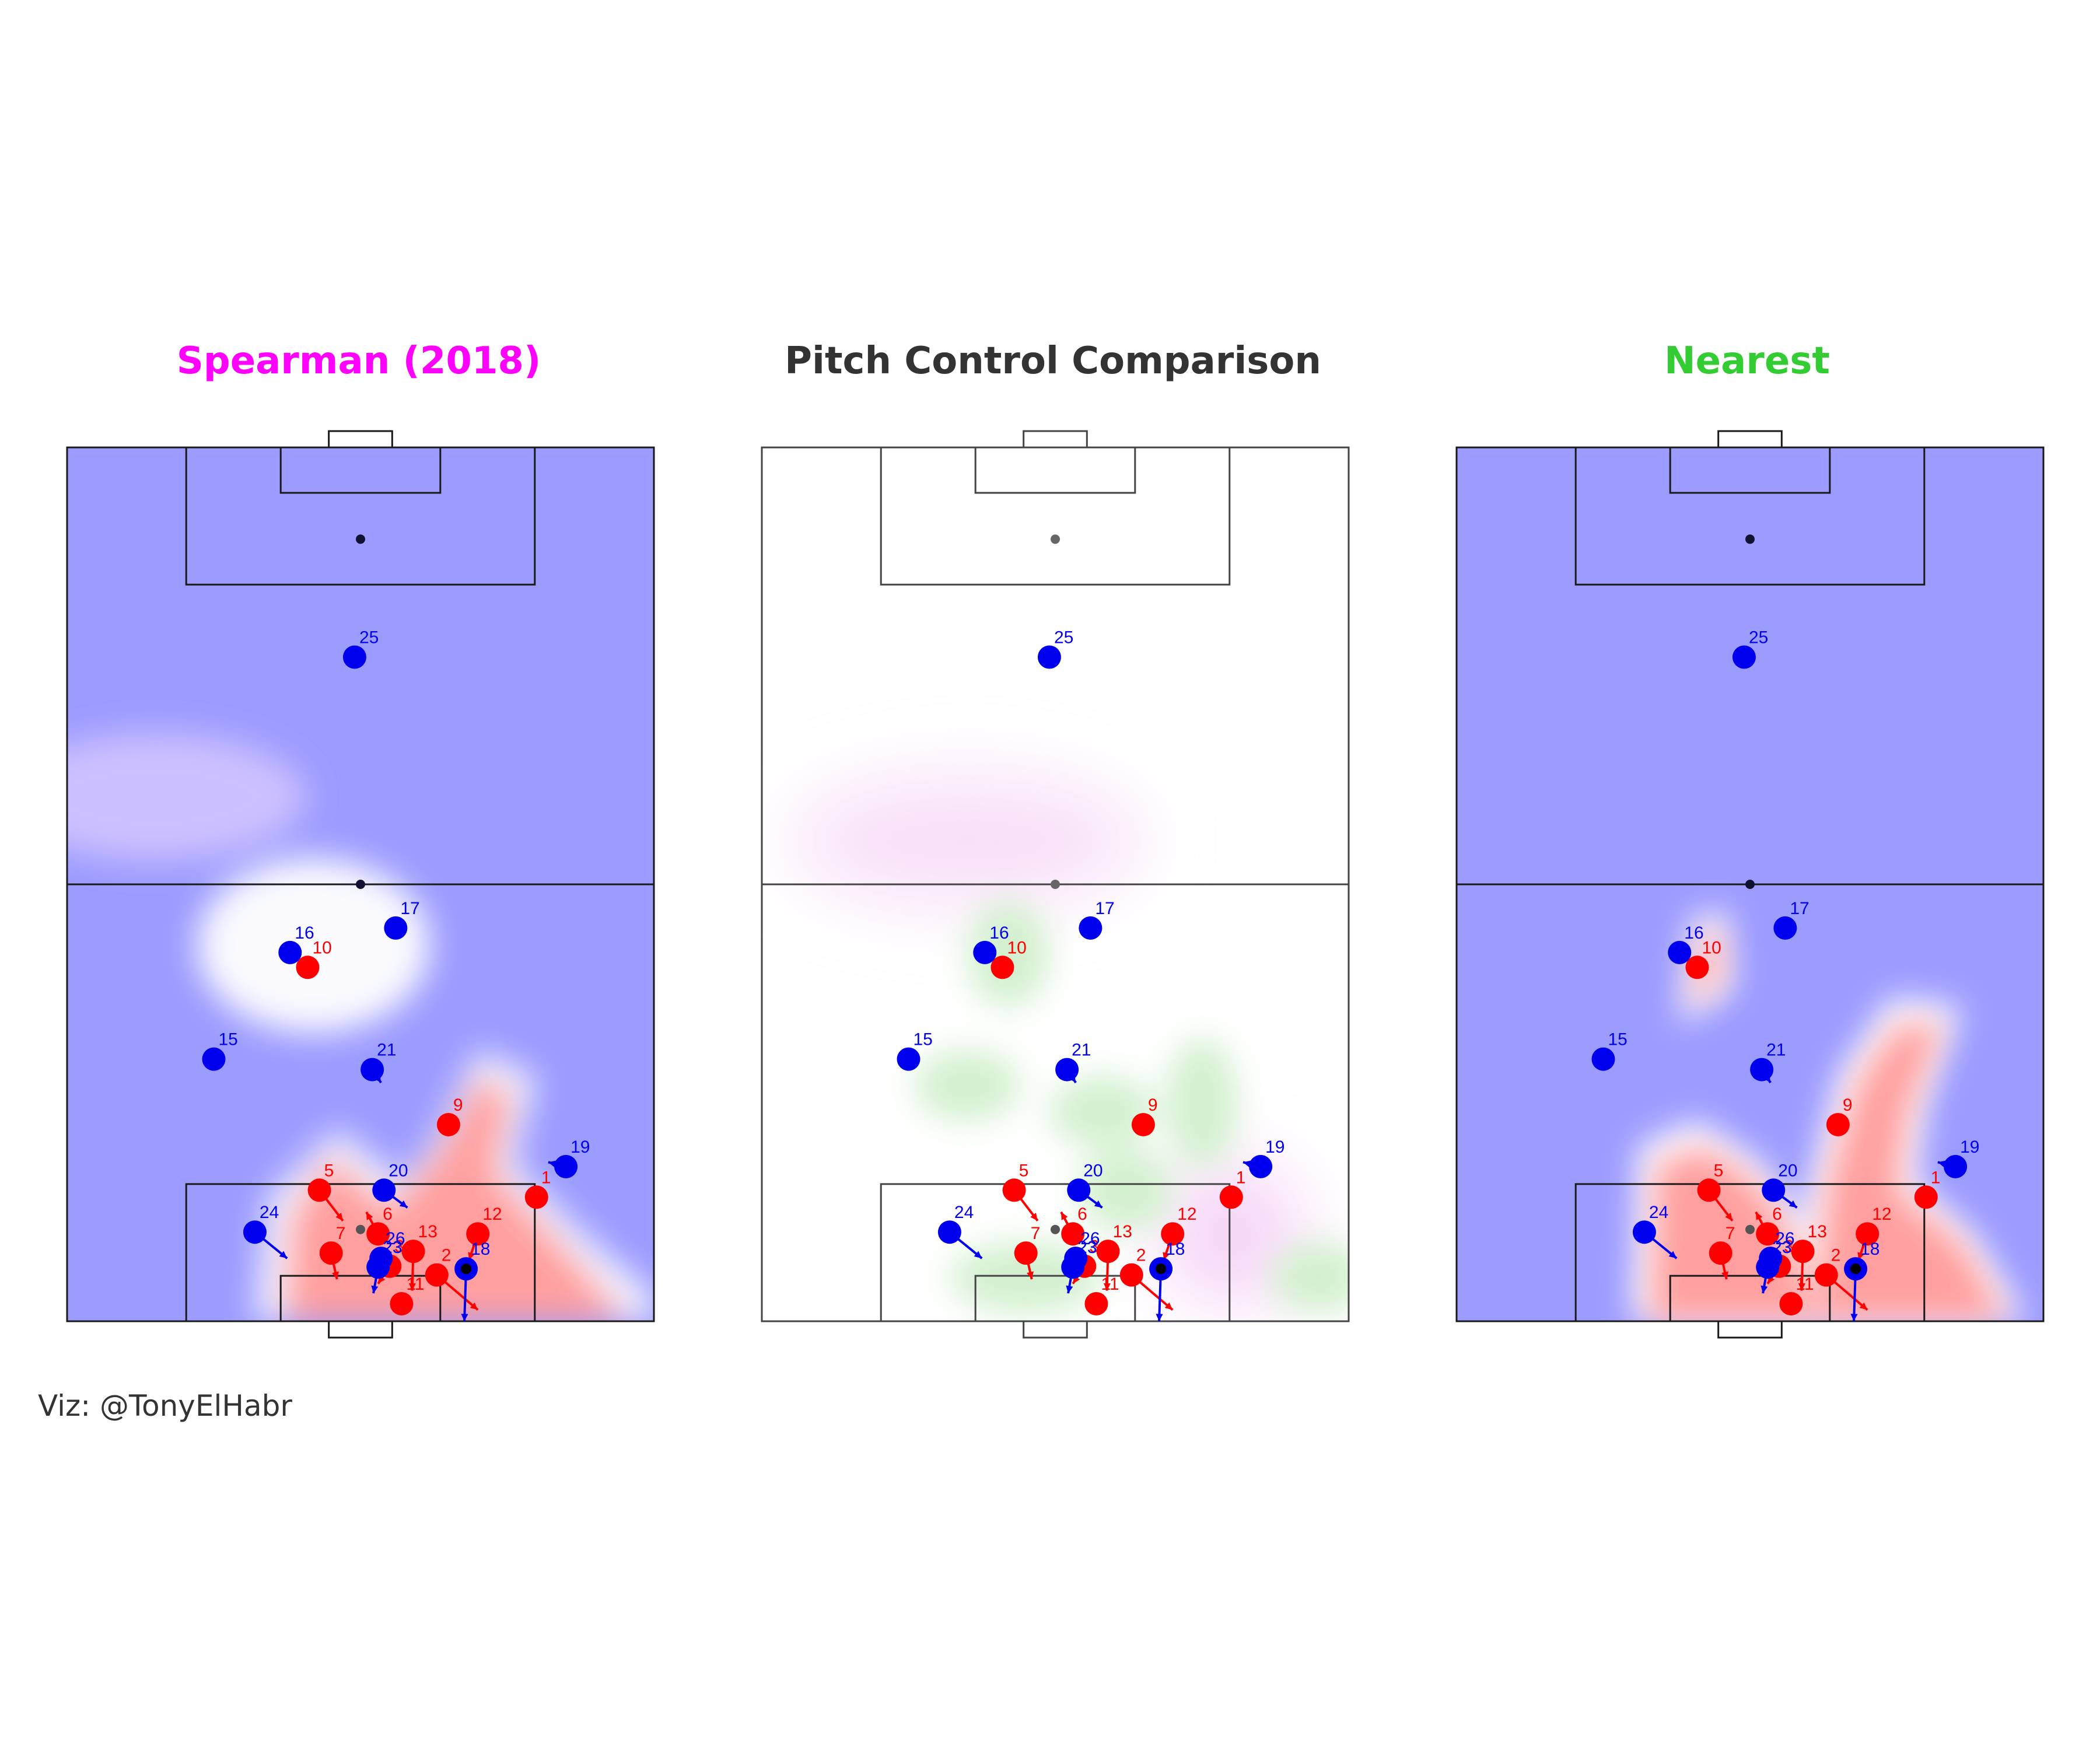  I want to click on player-label-away-21: 21, so click(1776, 1050).